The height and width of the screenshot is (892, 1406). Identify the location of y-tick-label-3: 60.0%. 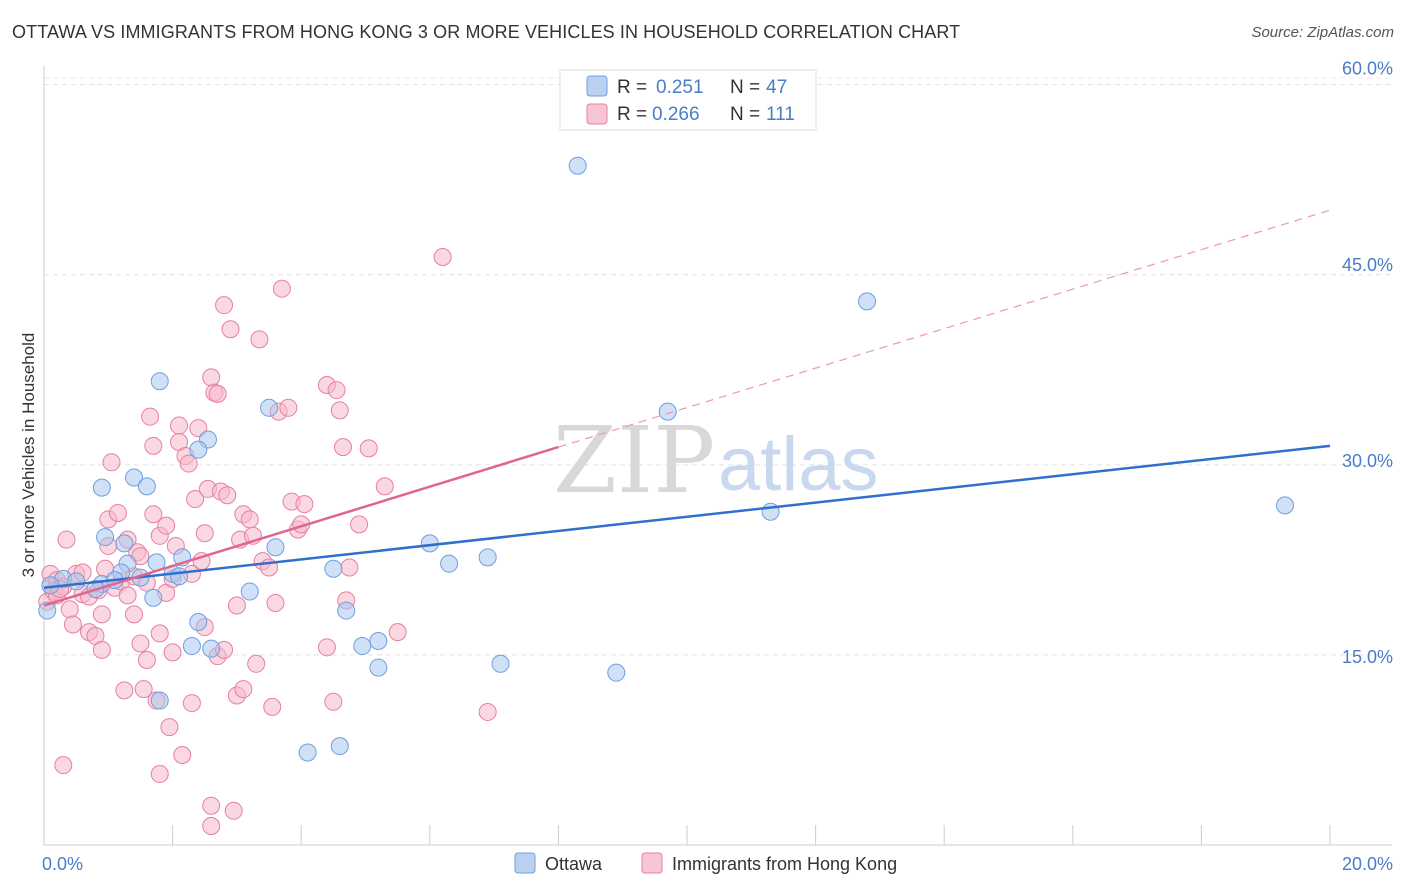
(1367, 69).